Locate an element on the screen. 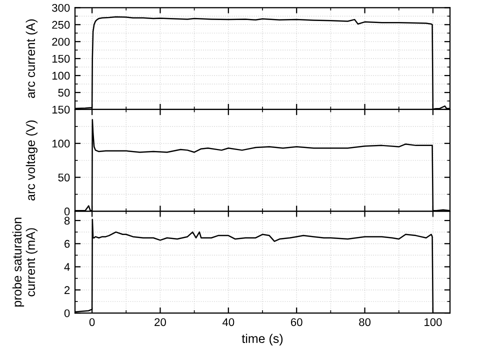  y-axis-title: arc voltage (V) is located at coordinates (32, 160).